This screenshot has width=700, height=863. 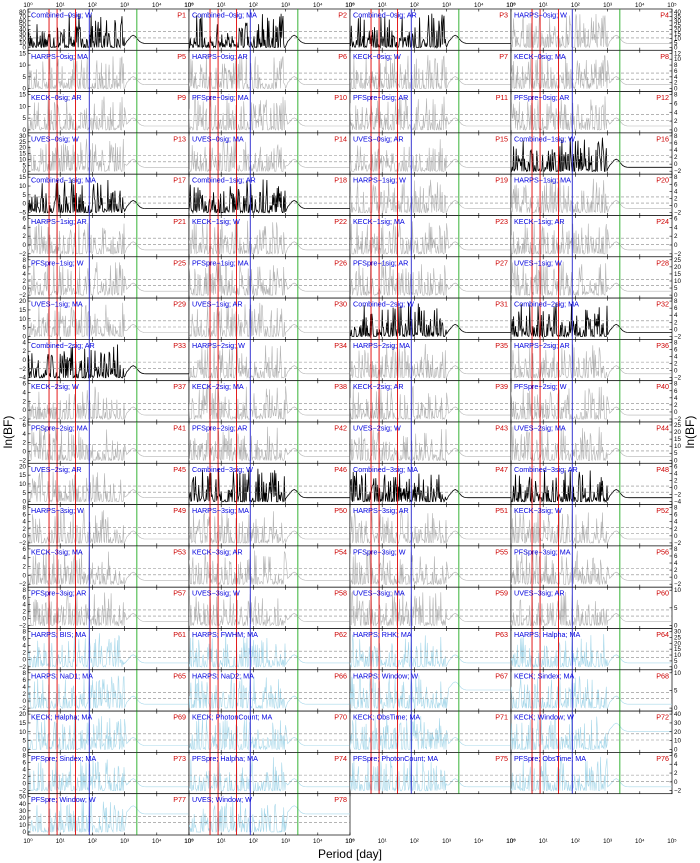 What do you see at coordinates (22, 25) in the screenshot?
I see `y-tick-label: 50` at bounding box center [22, 25].